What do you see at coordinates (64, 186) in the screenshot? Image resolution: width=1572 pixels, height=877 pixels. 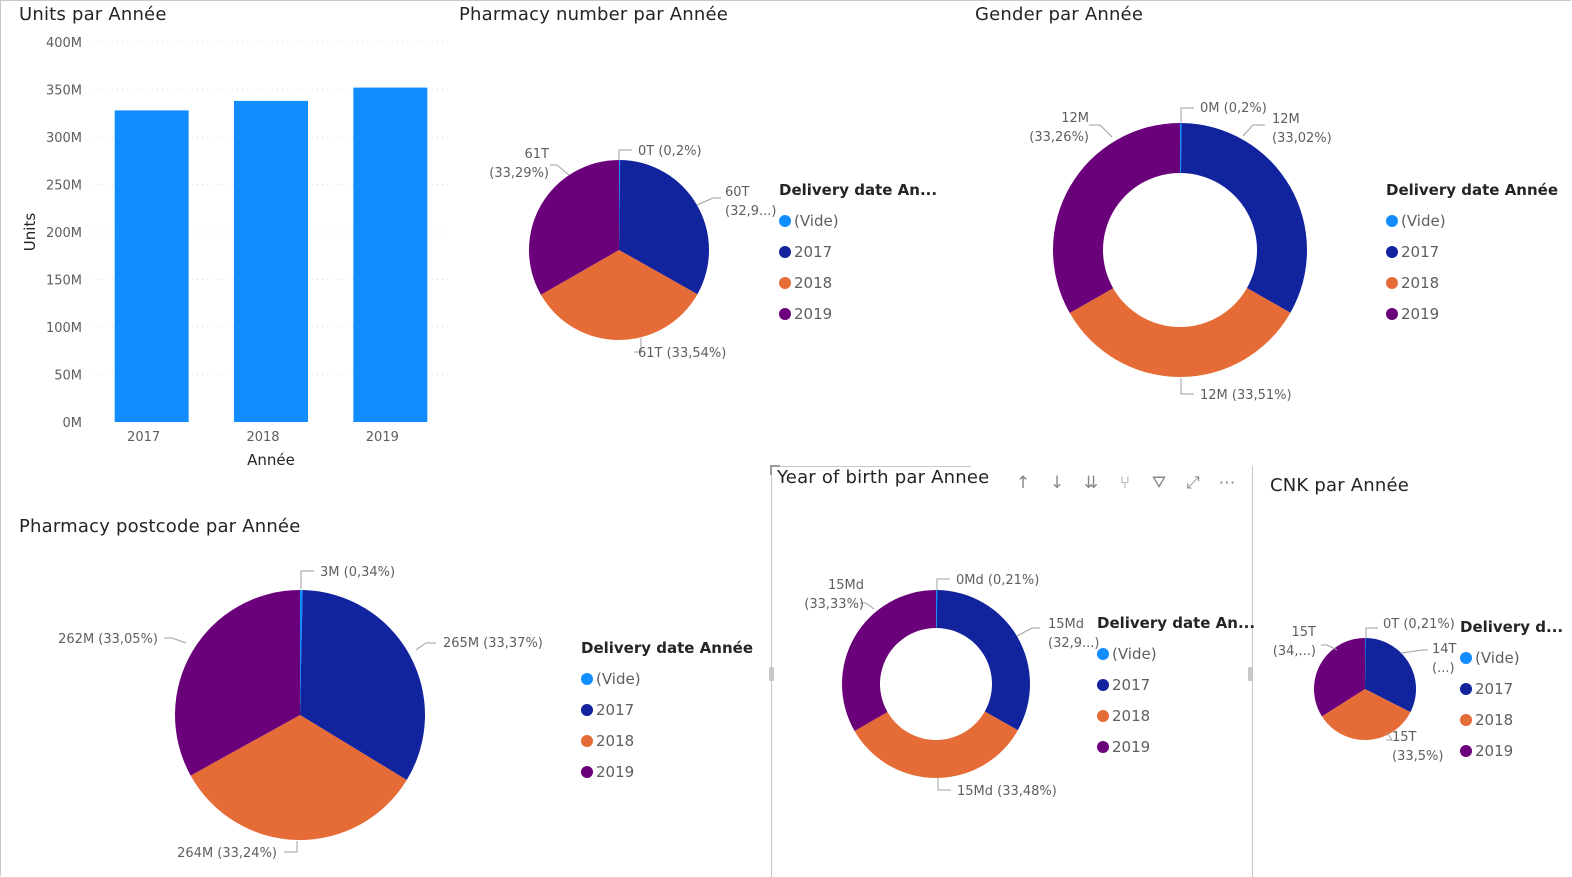 I see `y-tick-label: 250M` at bounding box center [64, 186].